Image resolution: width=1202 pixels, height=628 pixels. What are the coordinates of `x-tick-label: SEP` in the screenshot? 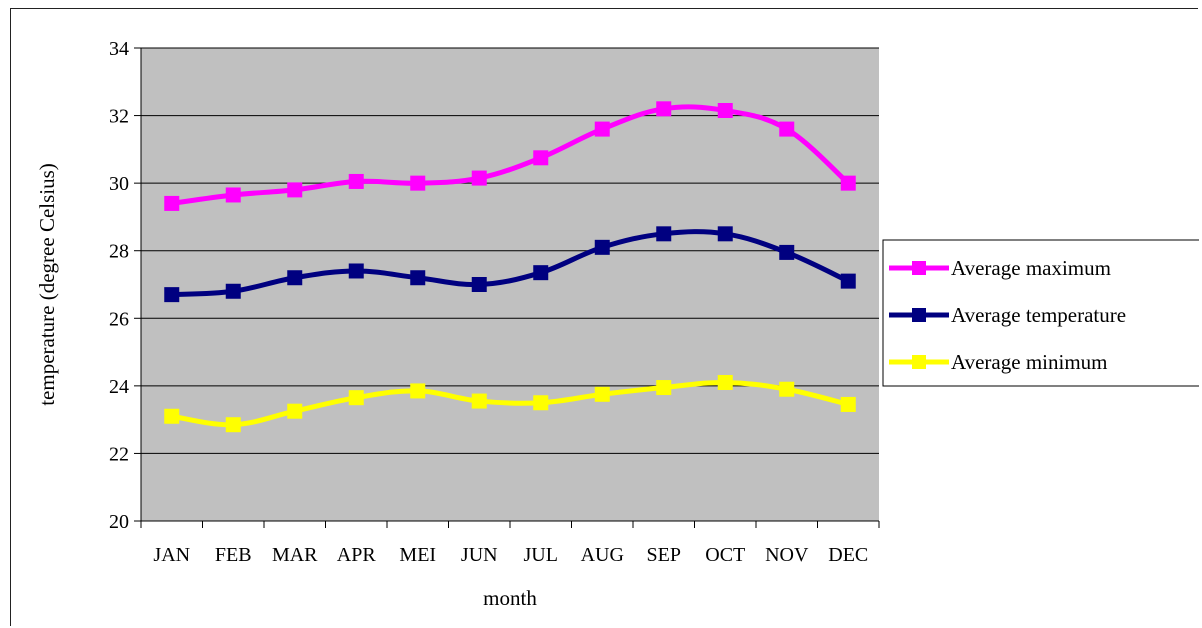 It's located at (664, 555).